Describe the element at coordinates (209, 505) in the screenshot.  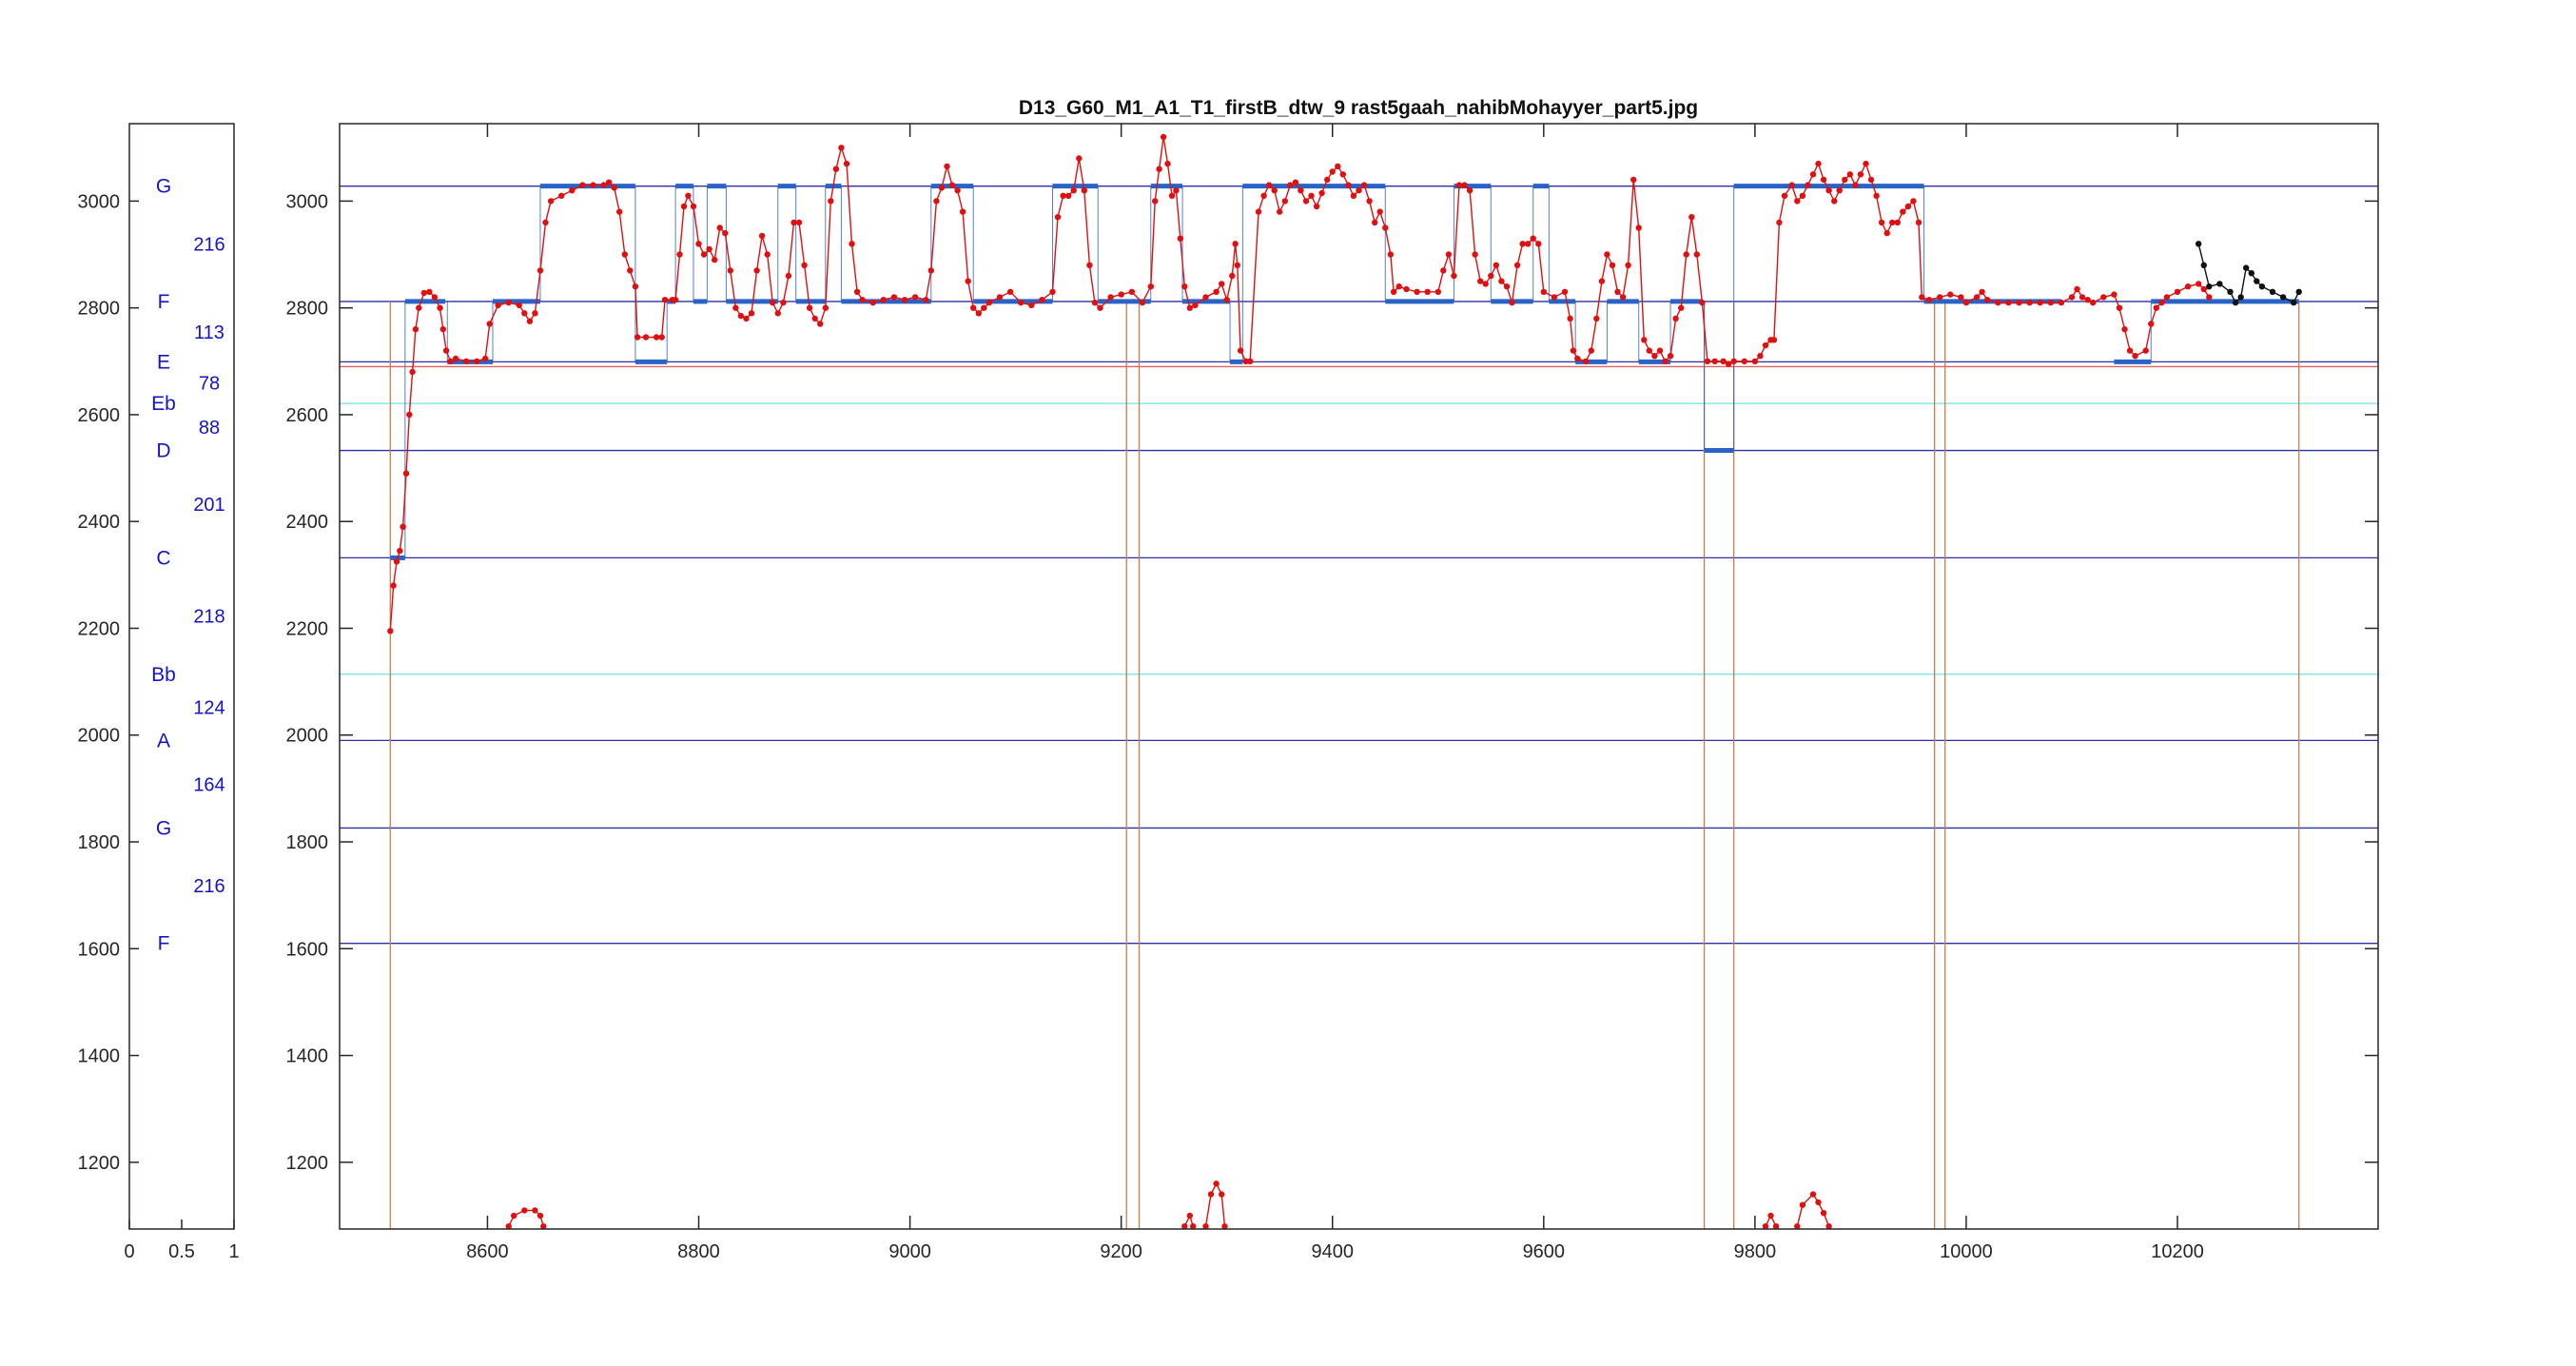
I see `side-interval-label: 201` at that location.